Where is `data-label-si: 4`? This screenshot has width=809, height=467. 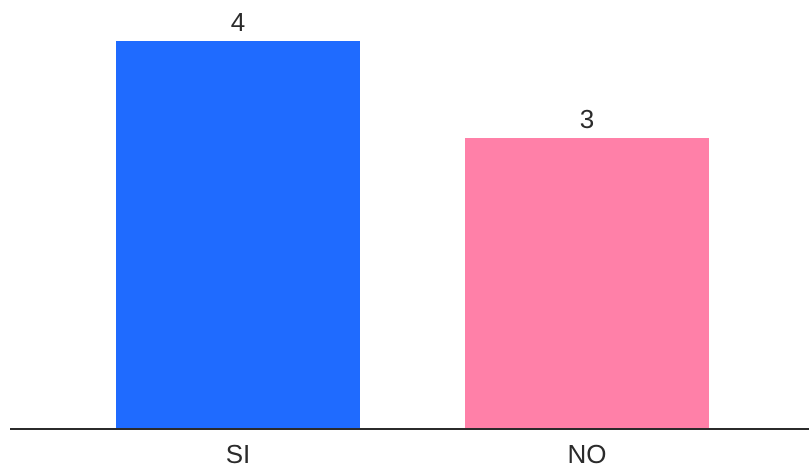
data-label-si: 4 is located at coordinates (238, 22).